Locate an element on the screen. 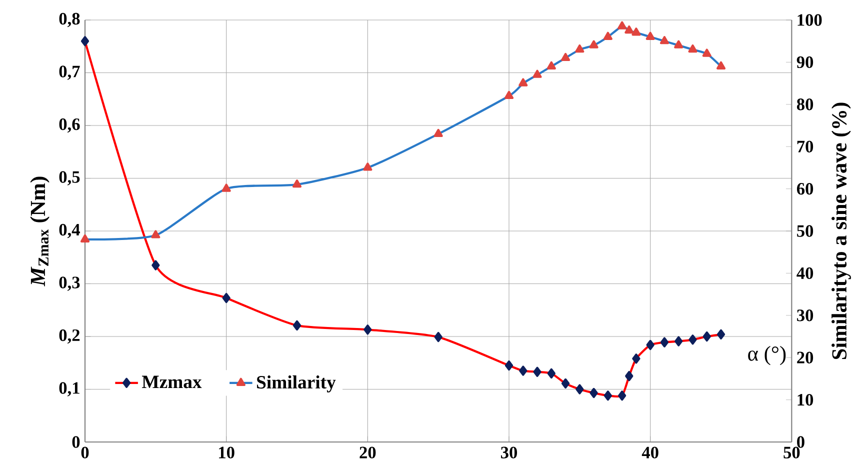 The image size is (858, 476). y-tick-label: 0,5 is located at coordinates (69, 178).